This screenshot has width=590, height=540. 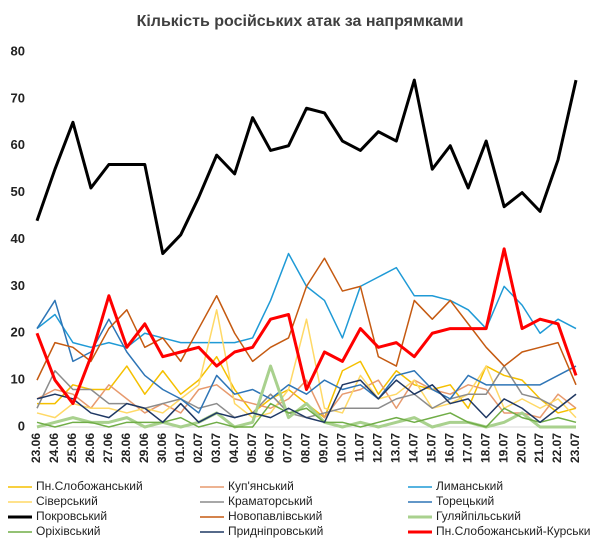 I want to click on legend-label: Торецький, so click(x=465, y=501).